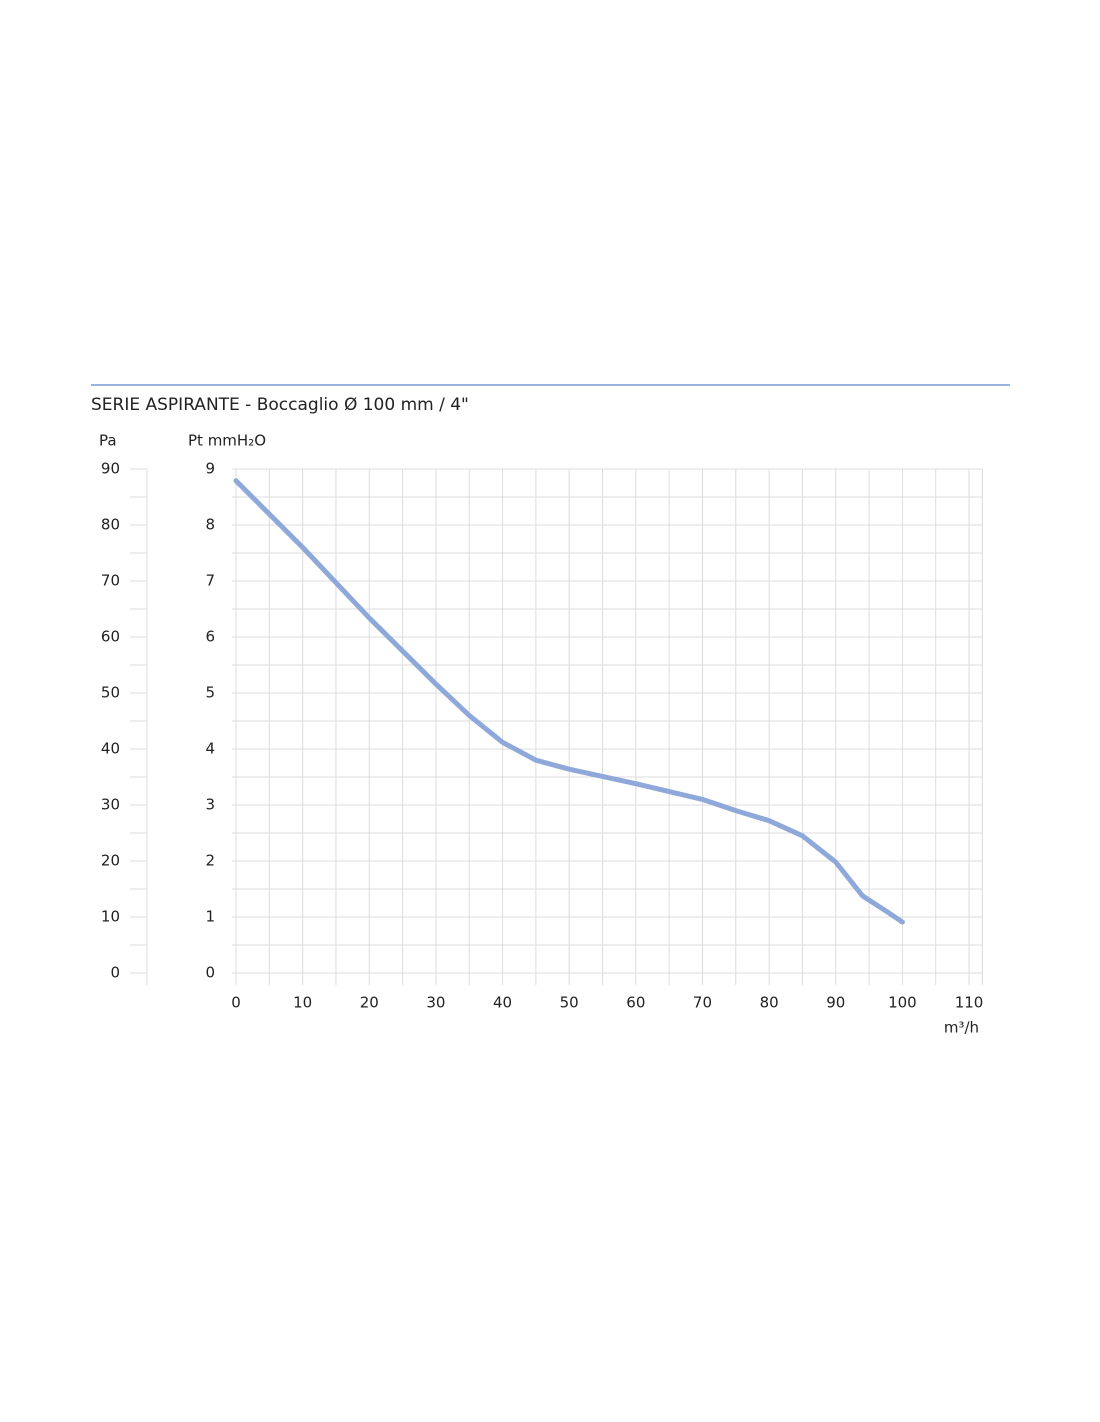  What do you see at coordinates (369, 1003) in the screenshot?
I see `x-tick-label: 20` at bounding box center [369, 1003].